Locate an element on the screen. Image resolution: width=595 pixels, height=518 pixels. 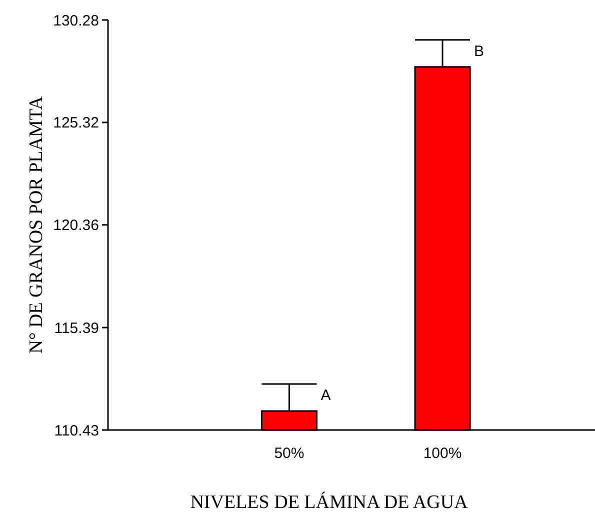
x-axis-title: NIVELES DE LÁMINA DE AGUA is located at coordinates (329, 502).